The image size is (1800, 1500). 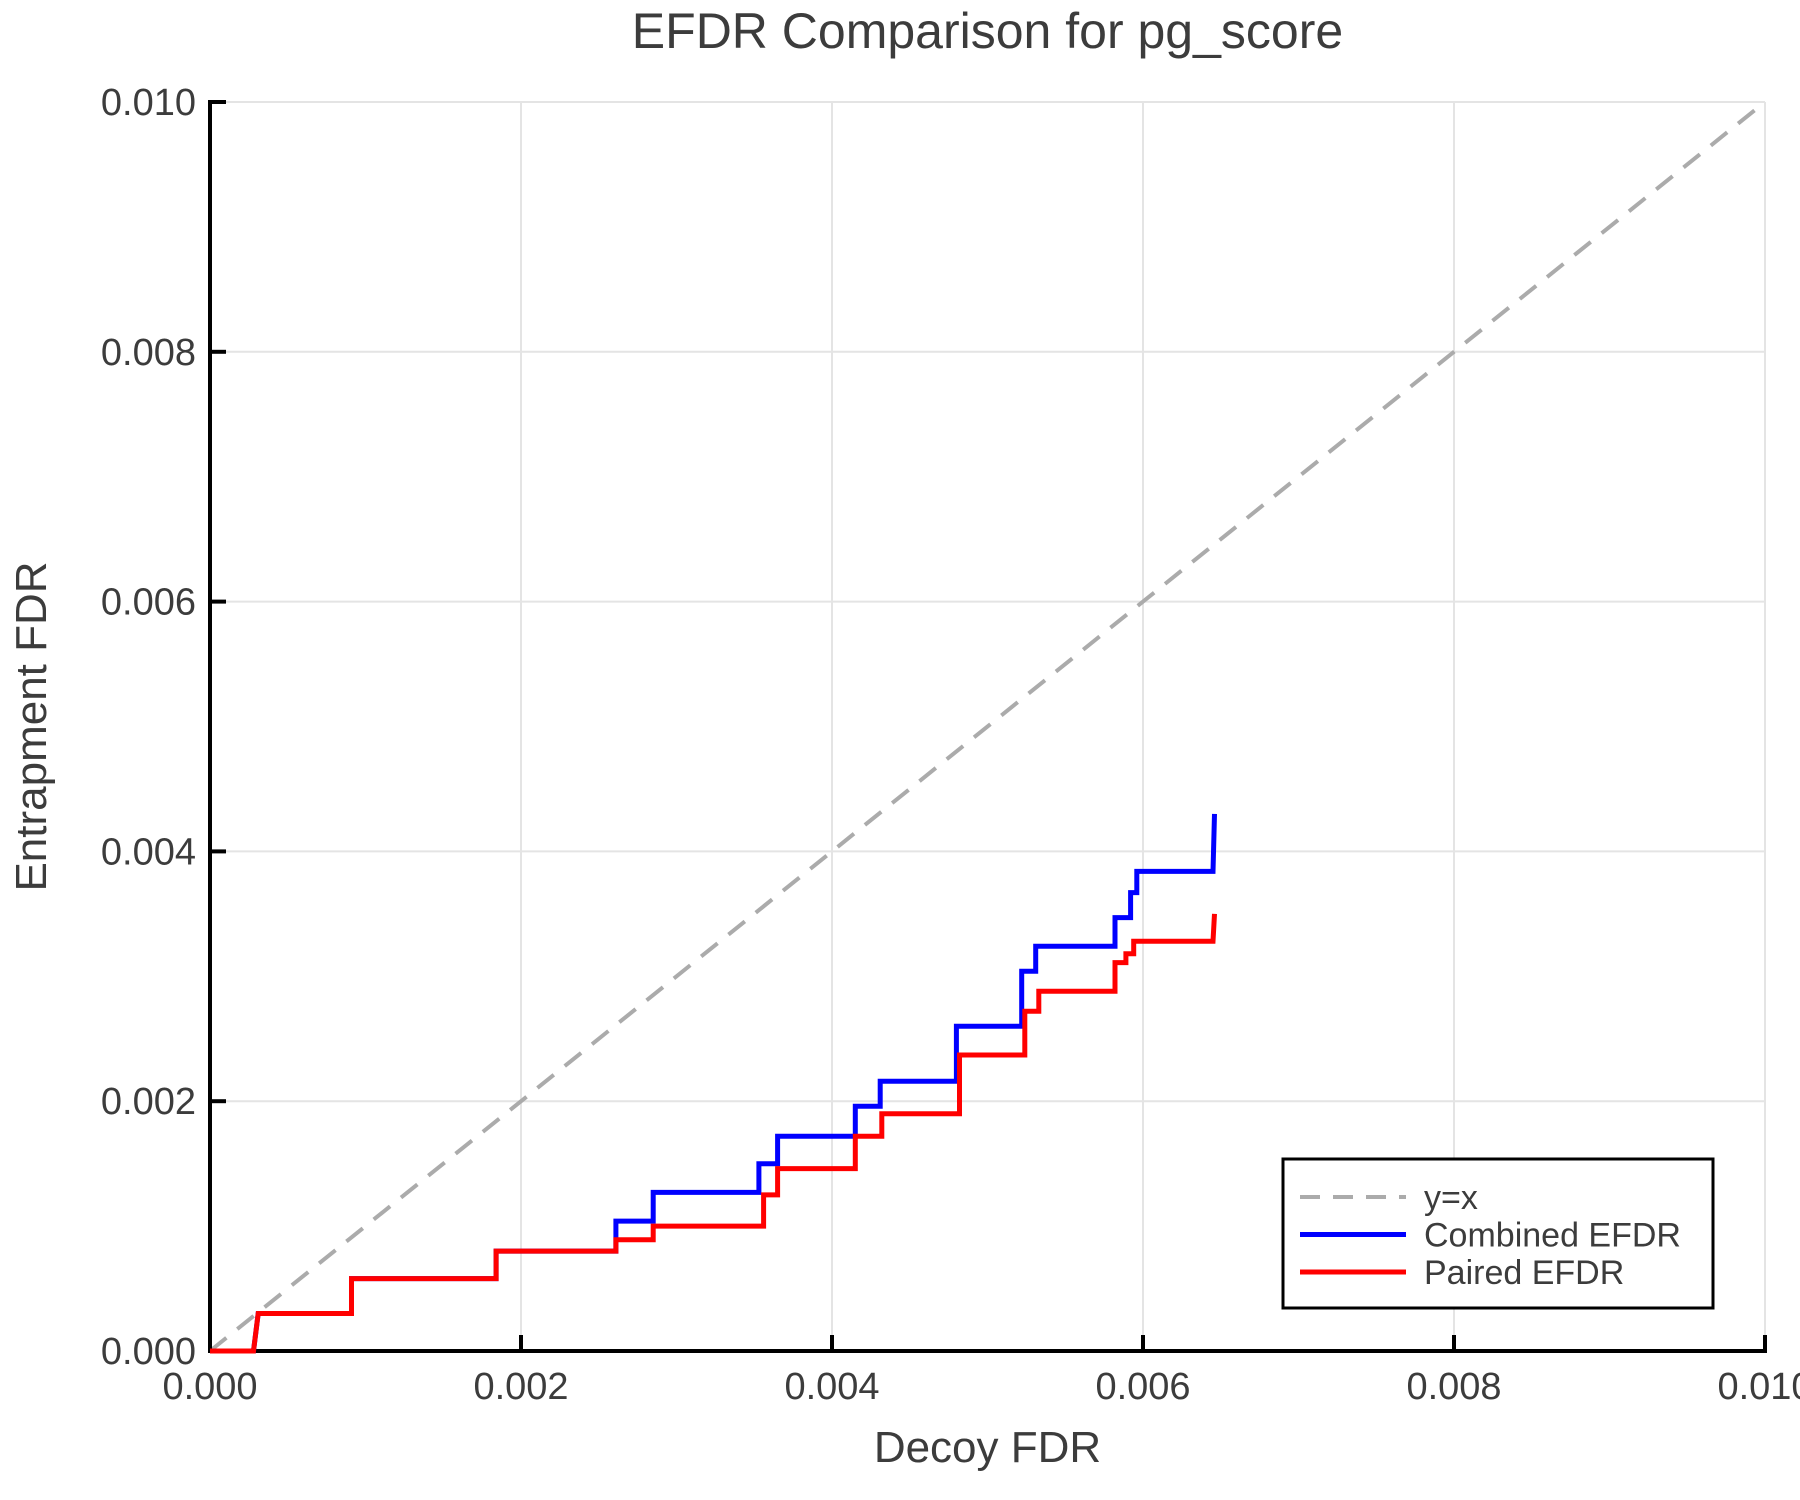 I want to click on y-tick-label: 0.008, so click(x=148, y=353).